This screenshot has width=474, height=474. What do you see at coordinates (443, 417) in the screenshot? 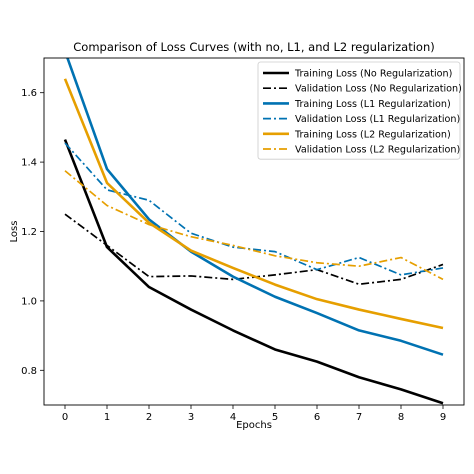
I see `x-tick-label: 9` at bounding box center [443, 417].